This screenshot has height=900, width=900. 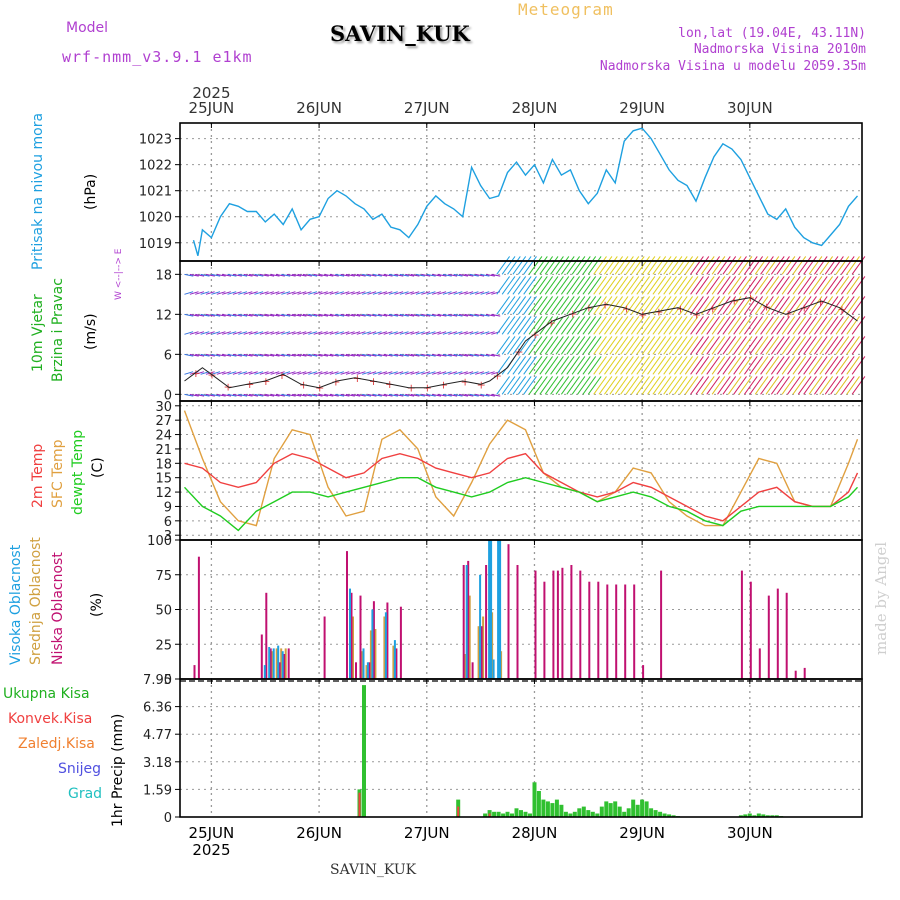 I want to click on precip-legend-total: Ukupna Kisa, so click(x=46, y=694).